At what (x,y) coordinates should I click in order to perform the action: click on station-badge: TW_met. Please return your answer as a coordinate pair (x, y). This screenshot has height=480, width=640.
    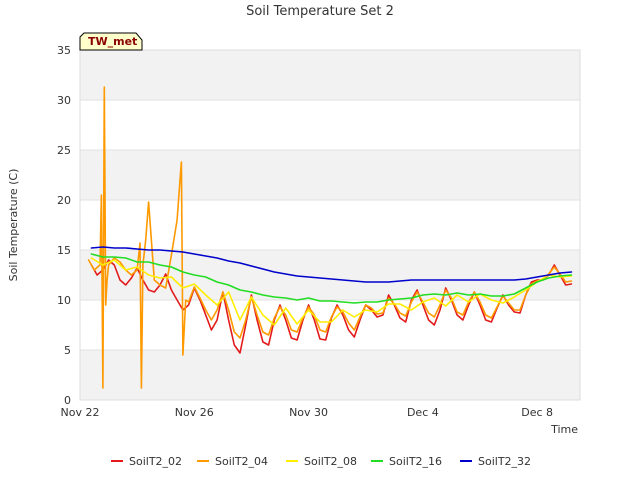
    Looking at the image, I should click on (111, 41).